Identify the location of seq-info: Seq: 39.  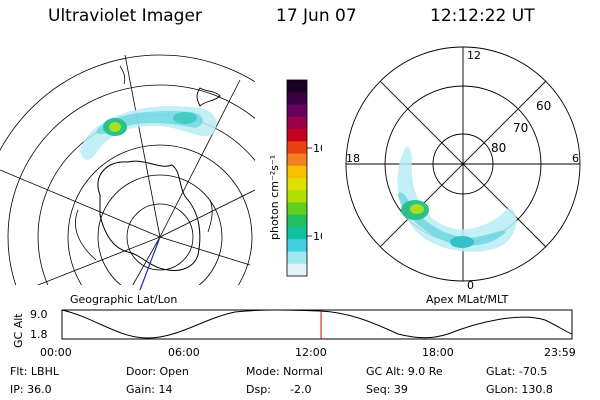
(387, 389).